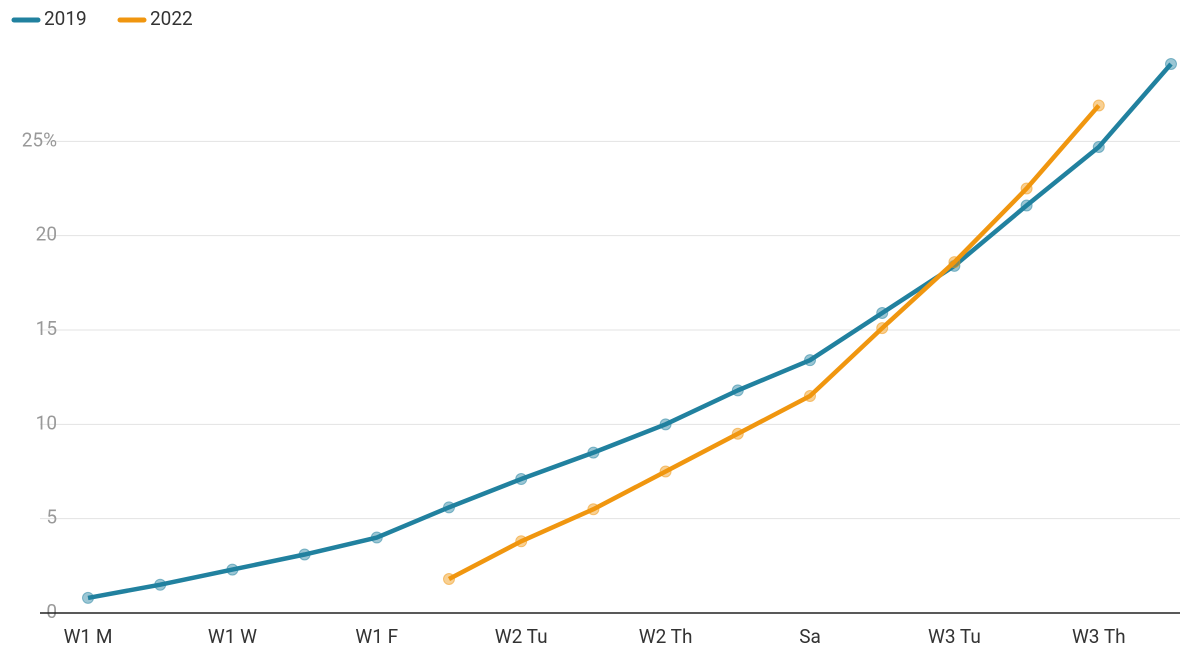 This screenshot has height=650, width=1180. I want to click on y-tick-label: 5, so click(51, 517).